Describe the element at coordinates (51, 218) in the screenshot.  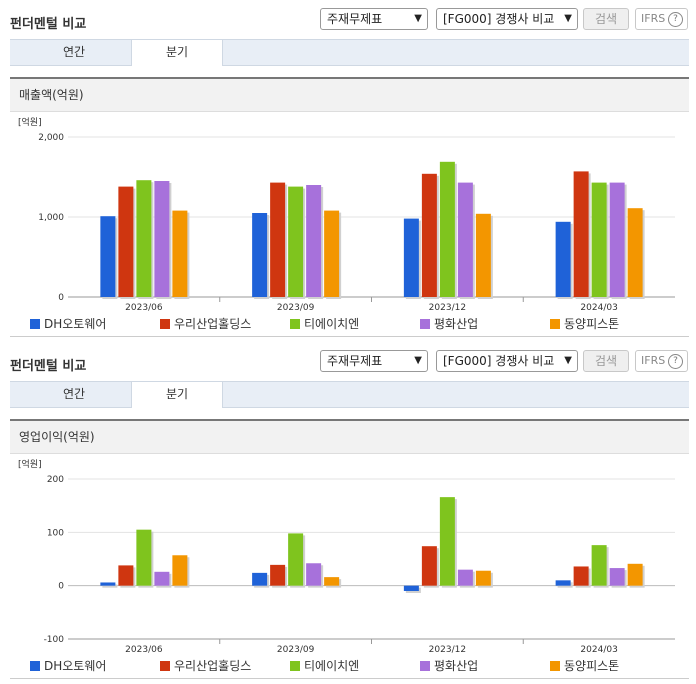
I see `y-tick-label: 1,000` at that location.